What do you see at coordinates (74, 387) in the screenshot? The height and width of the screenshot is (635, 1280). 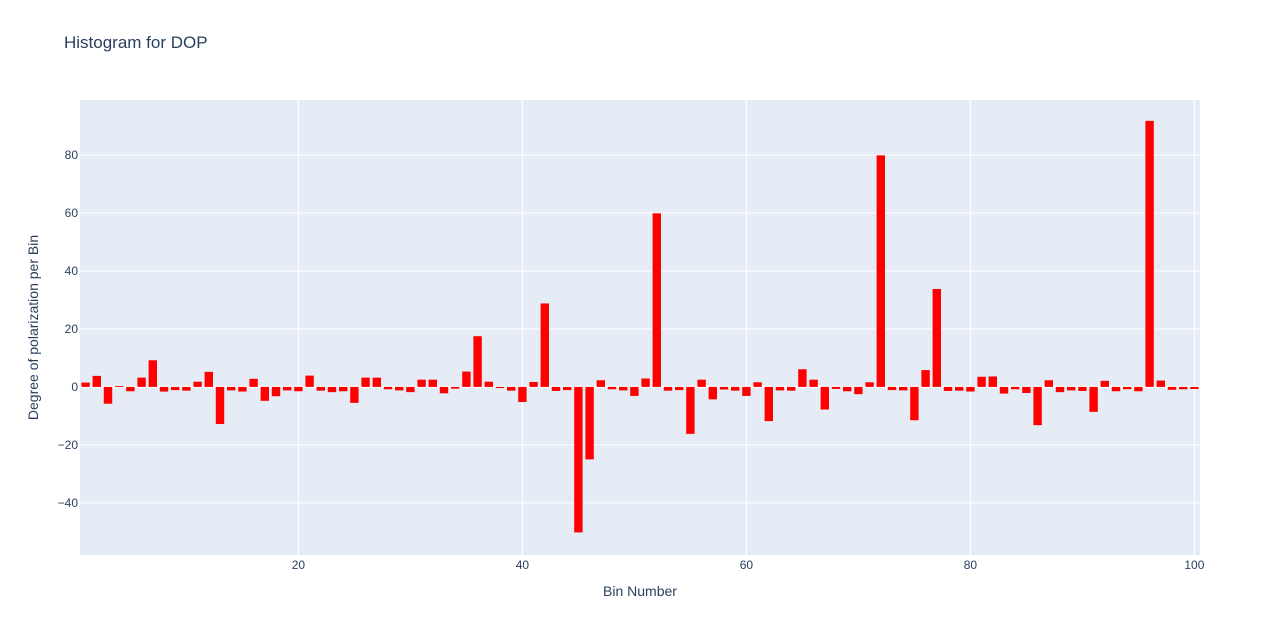 I see `y-tick-label: 0` at bounding box center [74, 387].